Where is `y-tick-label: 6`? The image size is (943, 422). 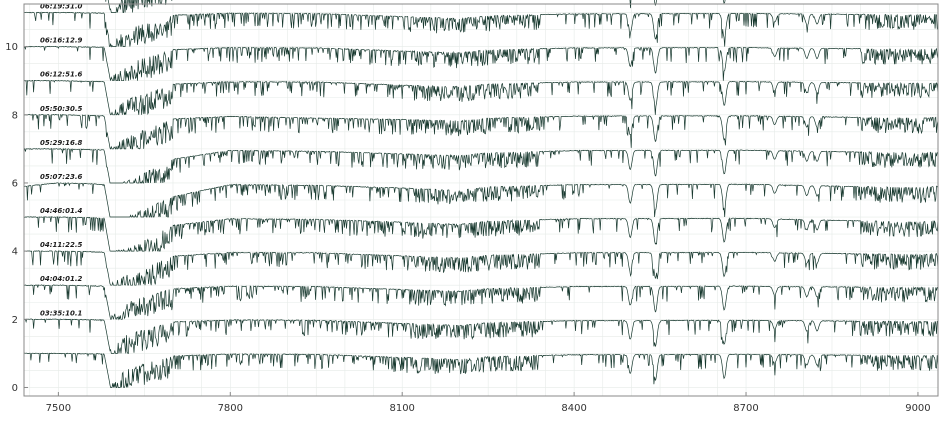
y-tick-label: 6 is located at coordinates (15, 183).